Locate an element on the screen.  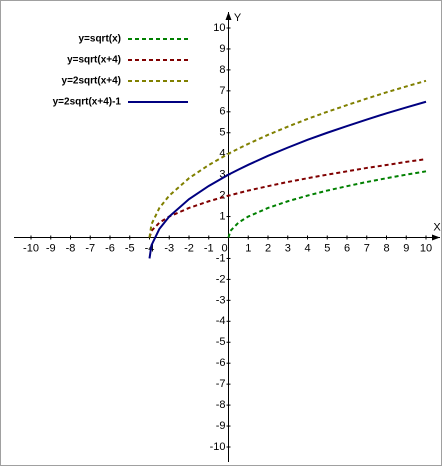
x-tick-label: 3 is located at coordinates (288, 248).